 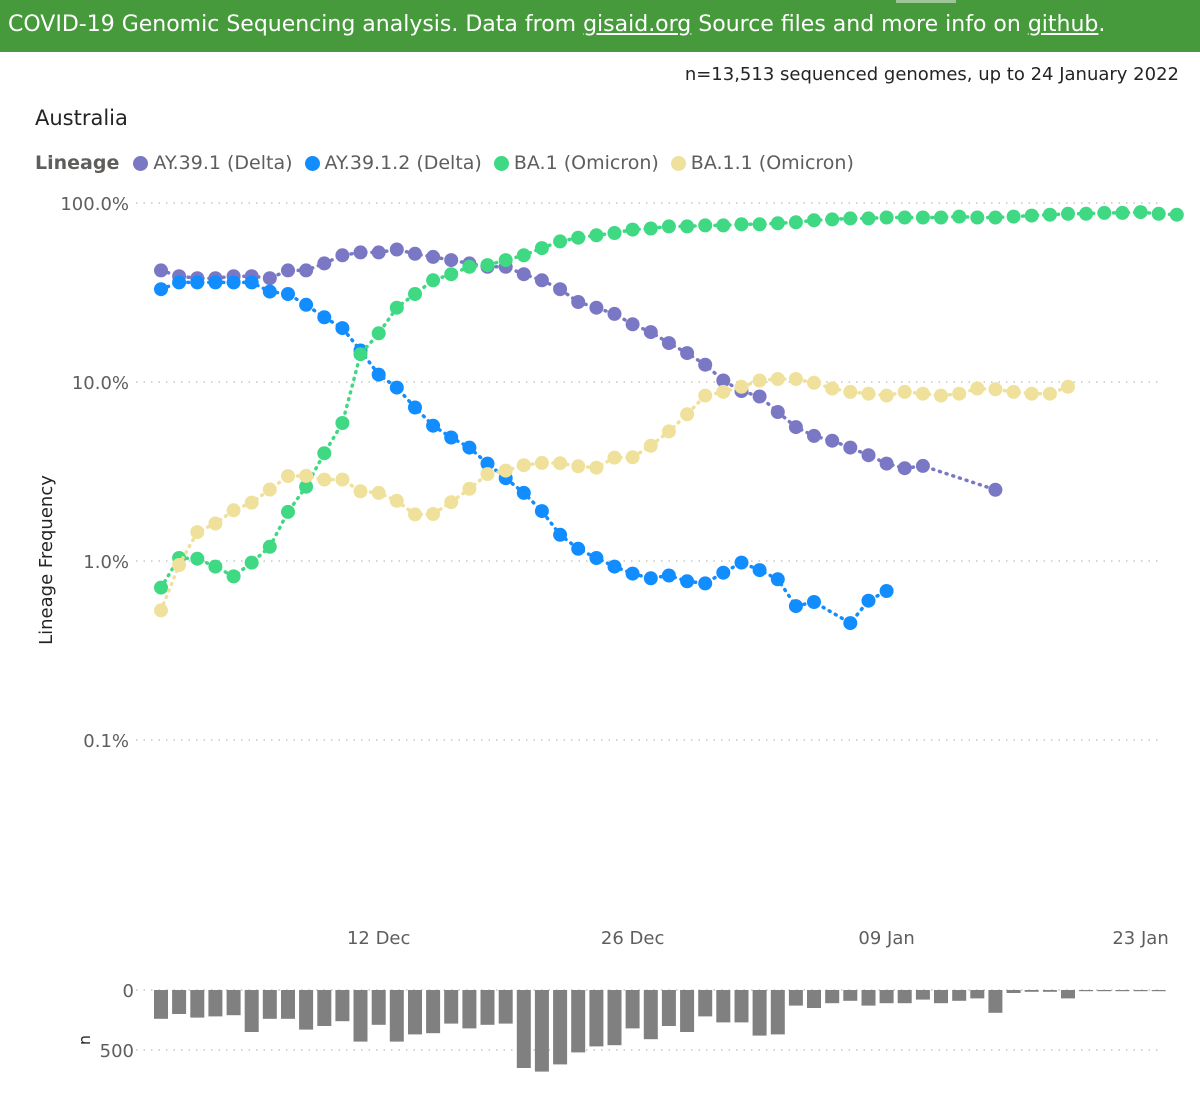 I want to click on gisaid-link: gisaid.org, so click(x=637, y=24).